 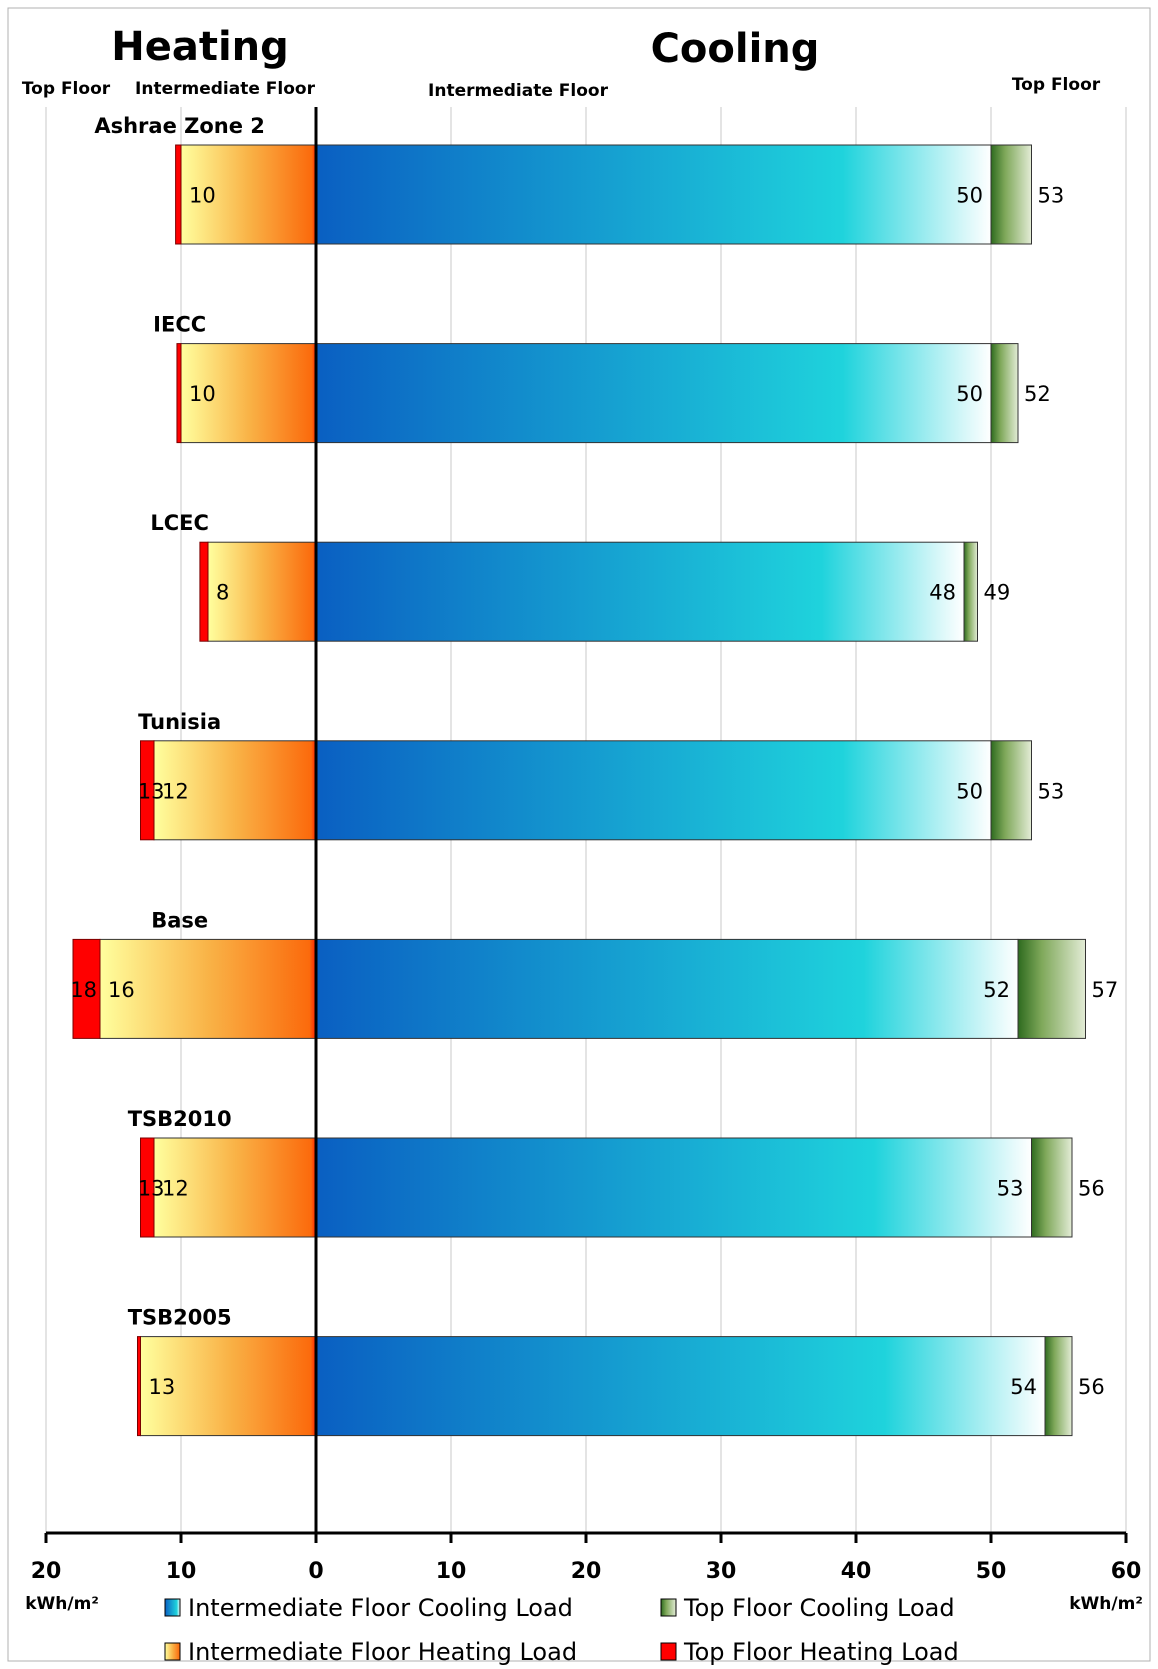 What do you see at coordinates (121, 990) in the screenshot?
I see `value-label-heating-intermediate: 16` at bounding box center [121, 990].